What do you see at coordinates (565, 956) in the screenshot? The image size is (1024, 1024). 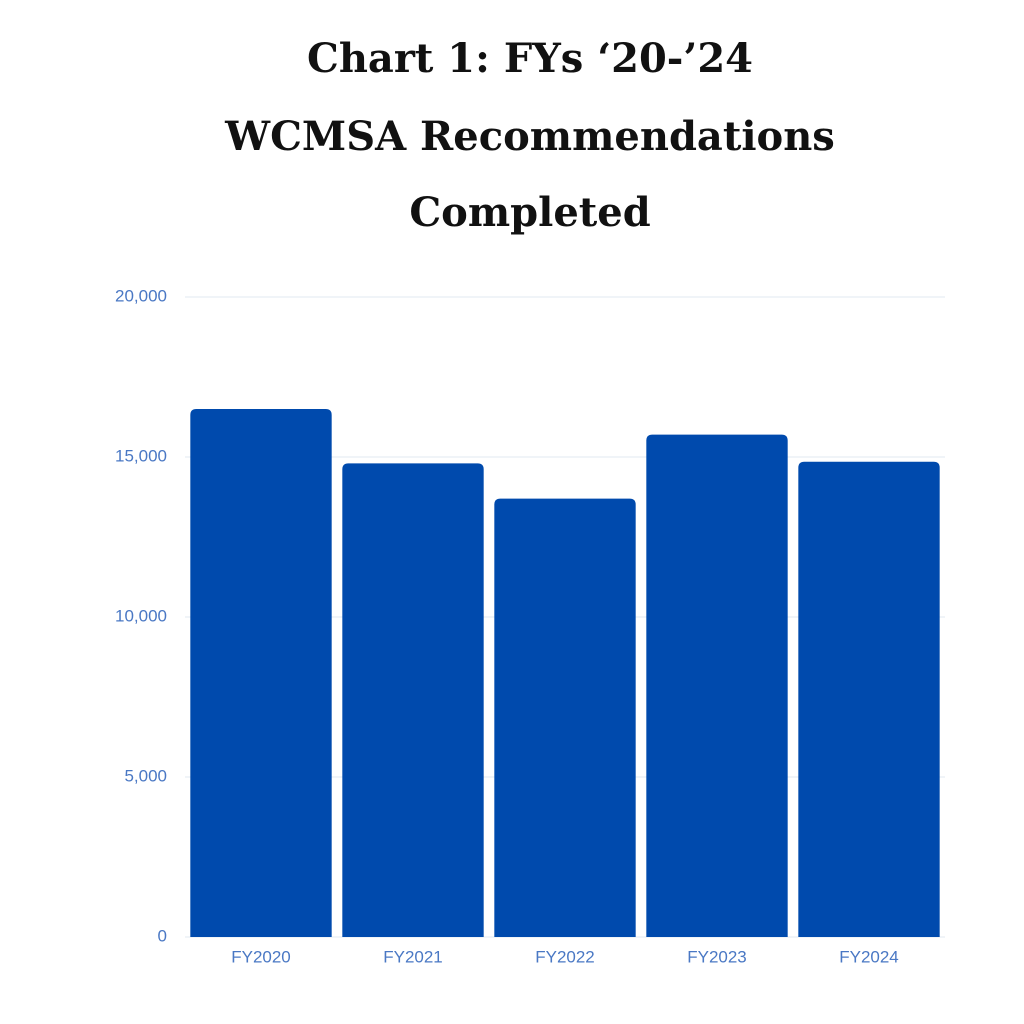 I see `x-tick-label: FY2022` at bounding box center [565, 956].